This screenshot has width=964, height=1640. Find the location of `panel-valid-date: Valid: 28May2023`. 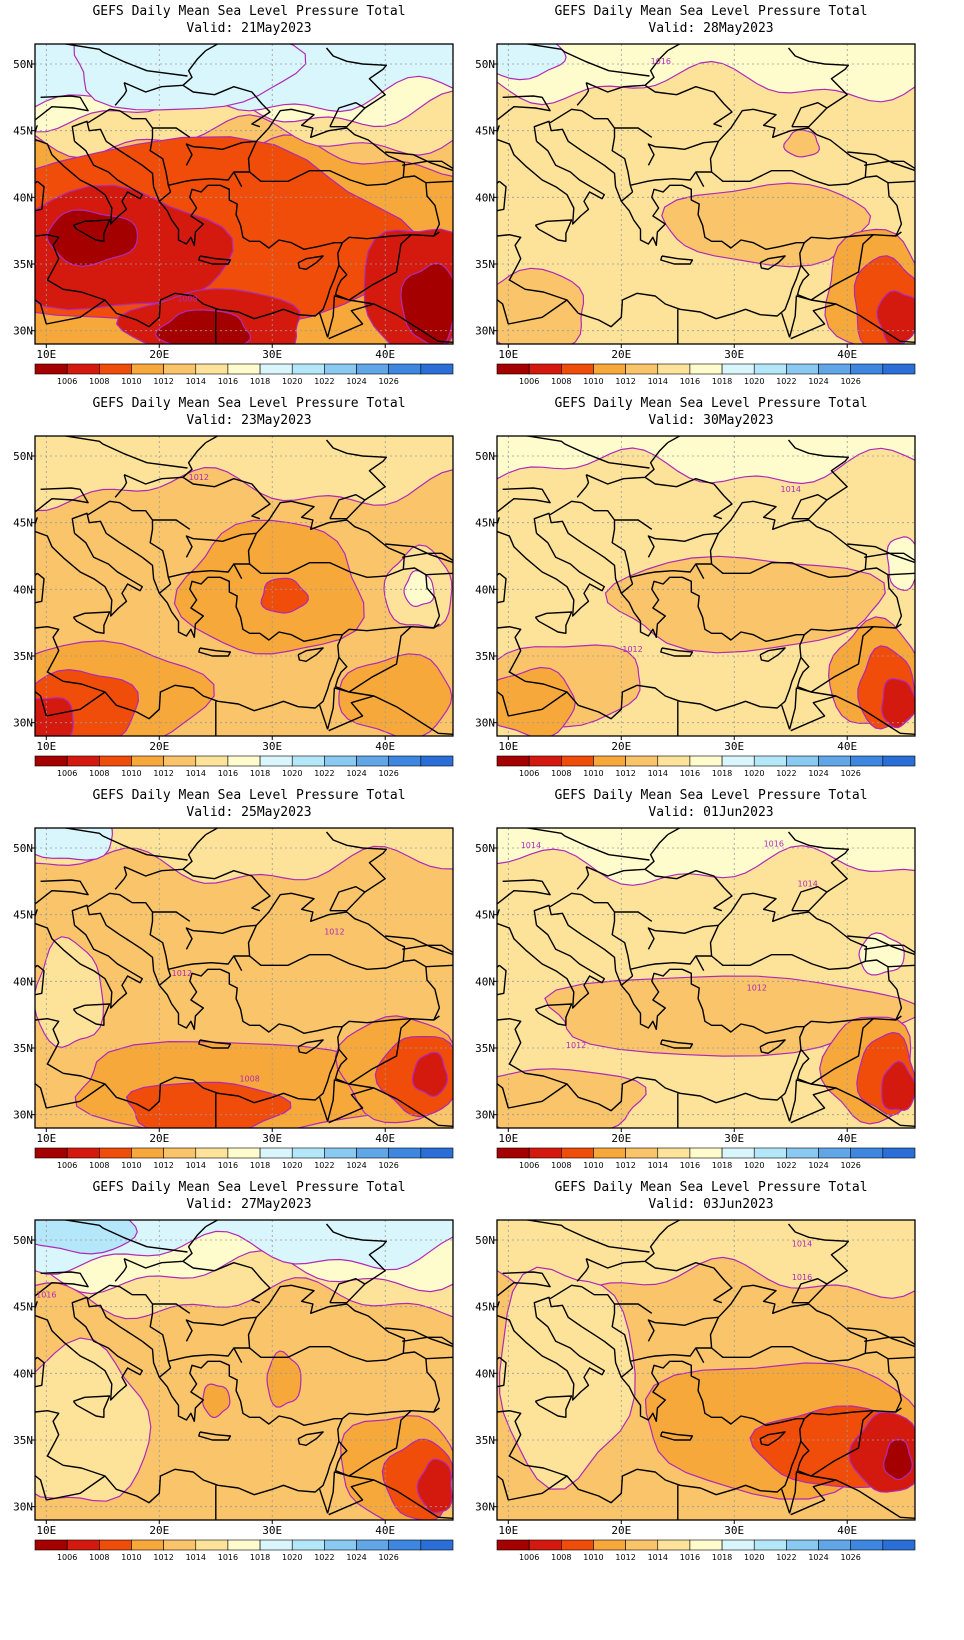

panel-valid-date: Valid: 28May2023 is located at coordinates (711, 28).